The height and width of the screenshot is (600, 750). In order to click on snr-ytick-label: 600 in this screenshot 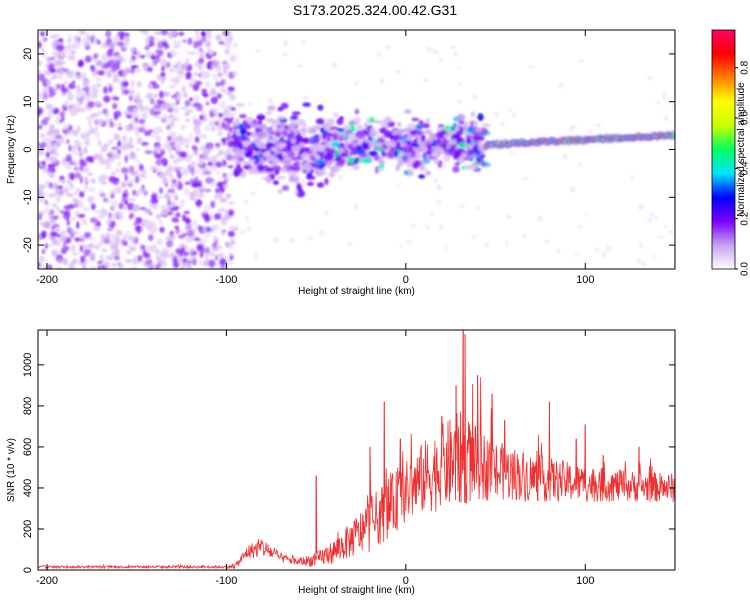, I will do `click(28, 447)`.